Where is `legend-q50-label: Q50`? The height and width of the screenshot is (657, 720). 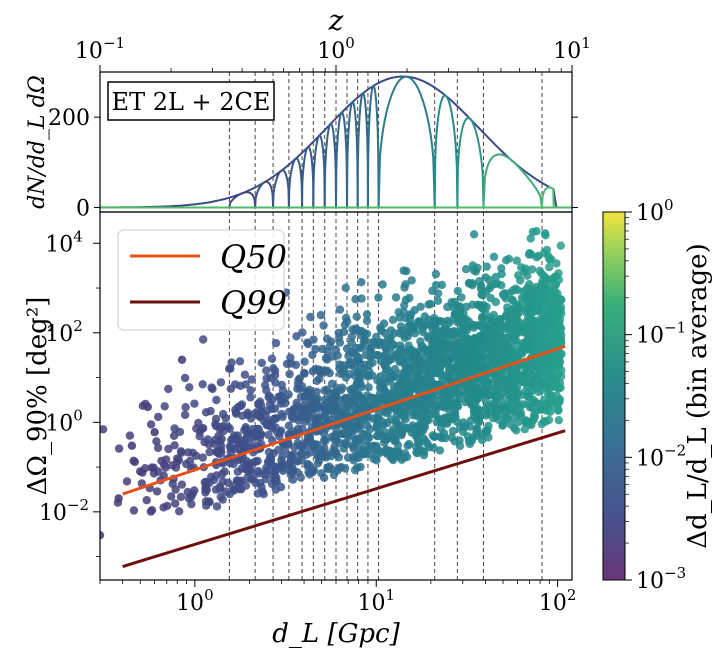 legend-q50-label: Q50 is located at coordinates (253, 257).